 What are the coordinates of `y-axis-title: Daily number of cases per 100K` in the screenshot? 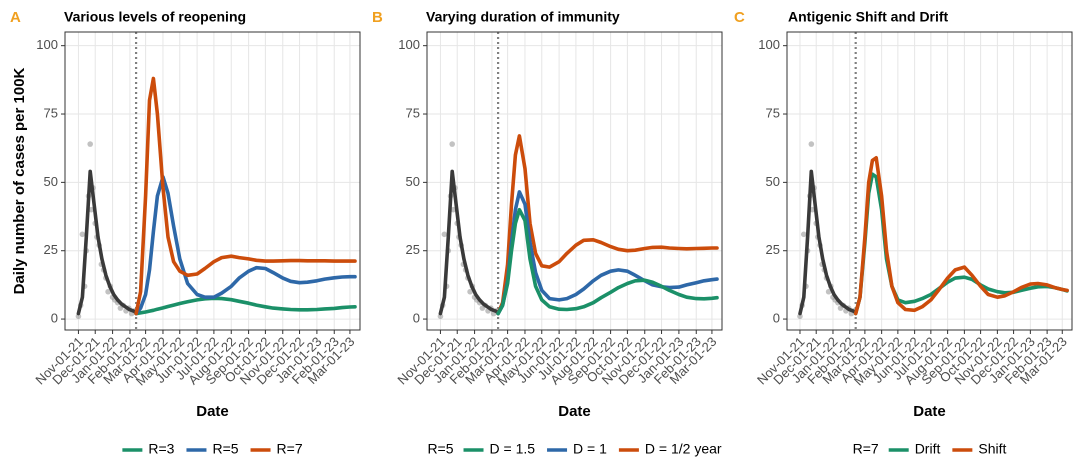 It's located at (19, 180).